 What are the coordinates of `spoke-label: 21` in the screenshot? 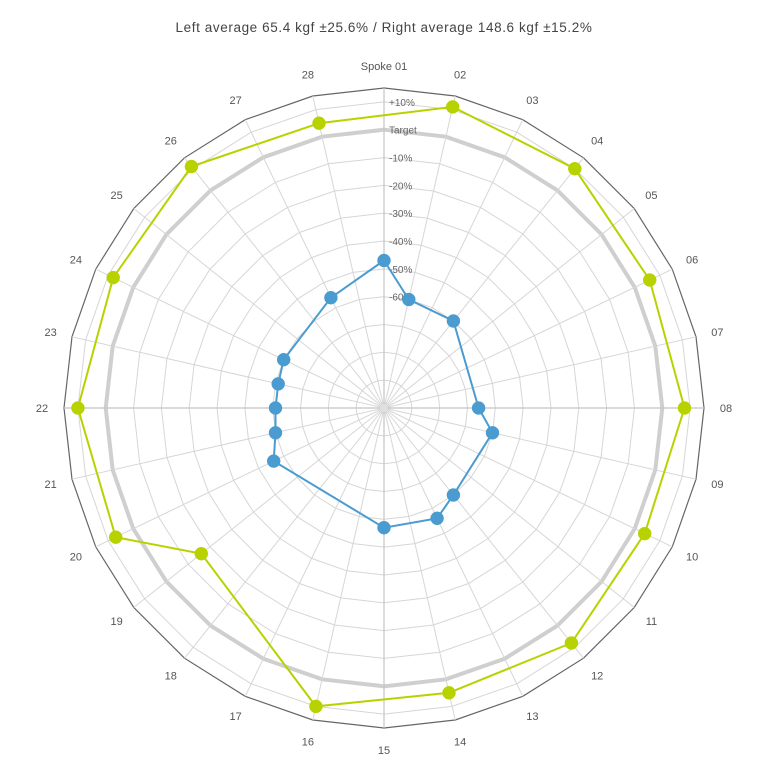 It's located at (50, 485).